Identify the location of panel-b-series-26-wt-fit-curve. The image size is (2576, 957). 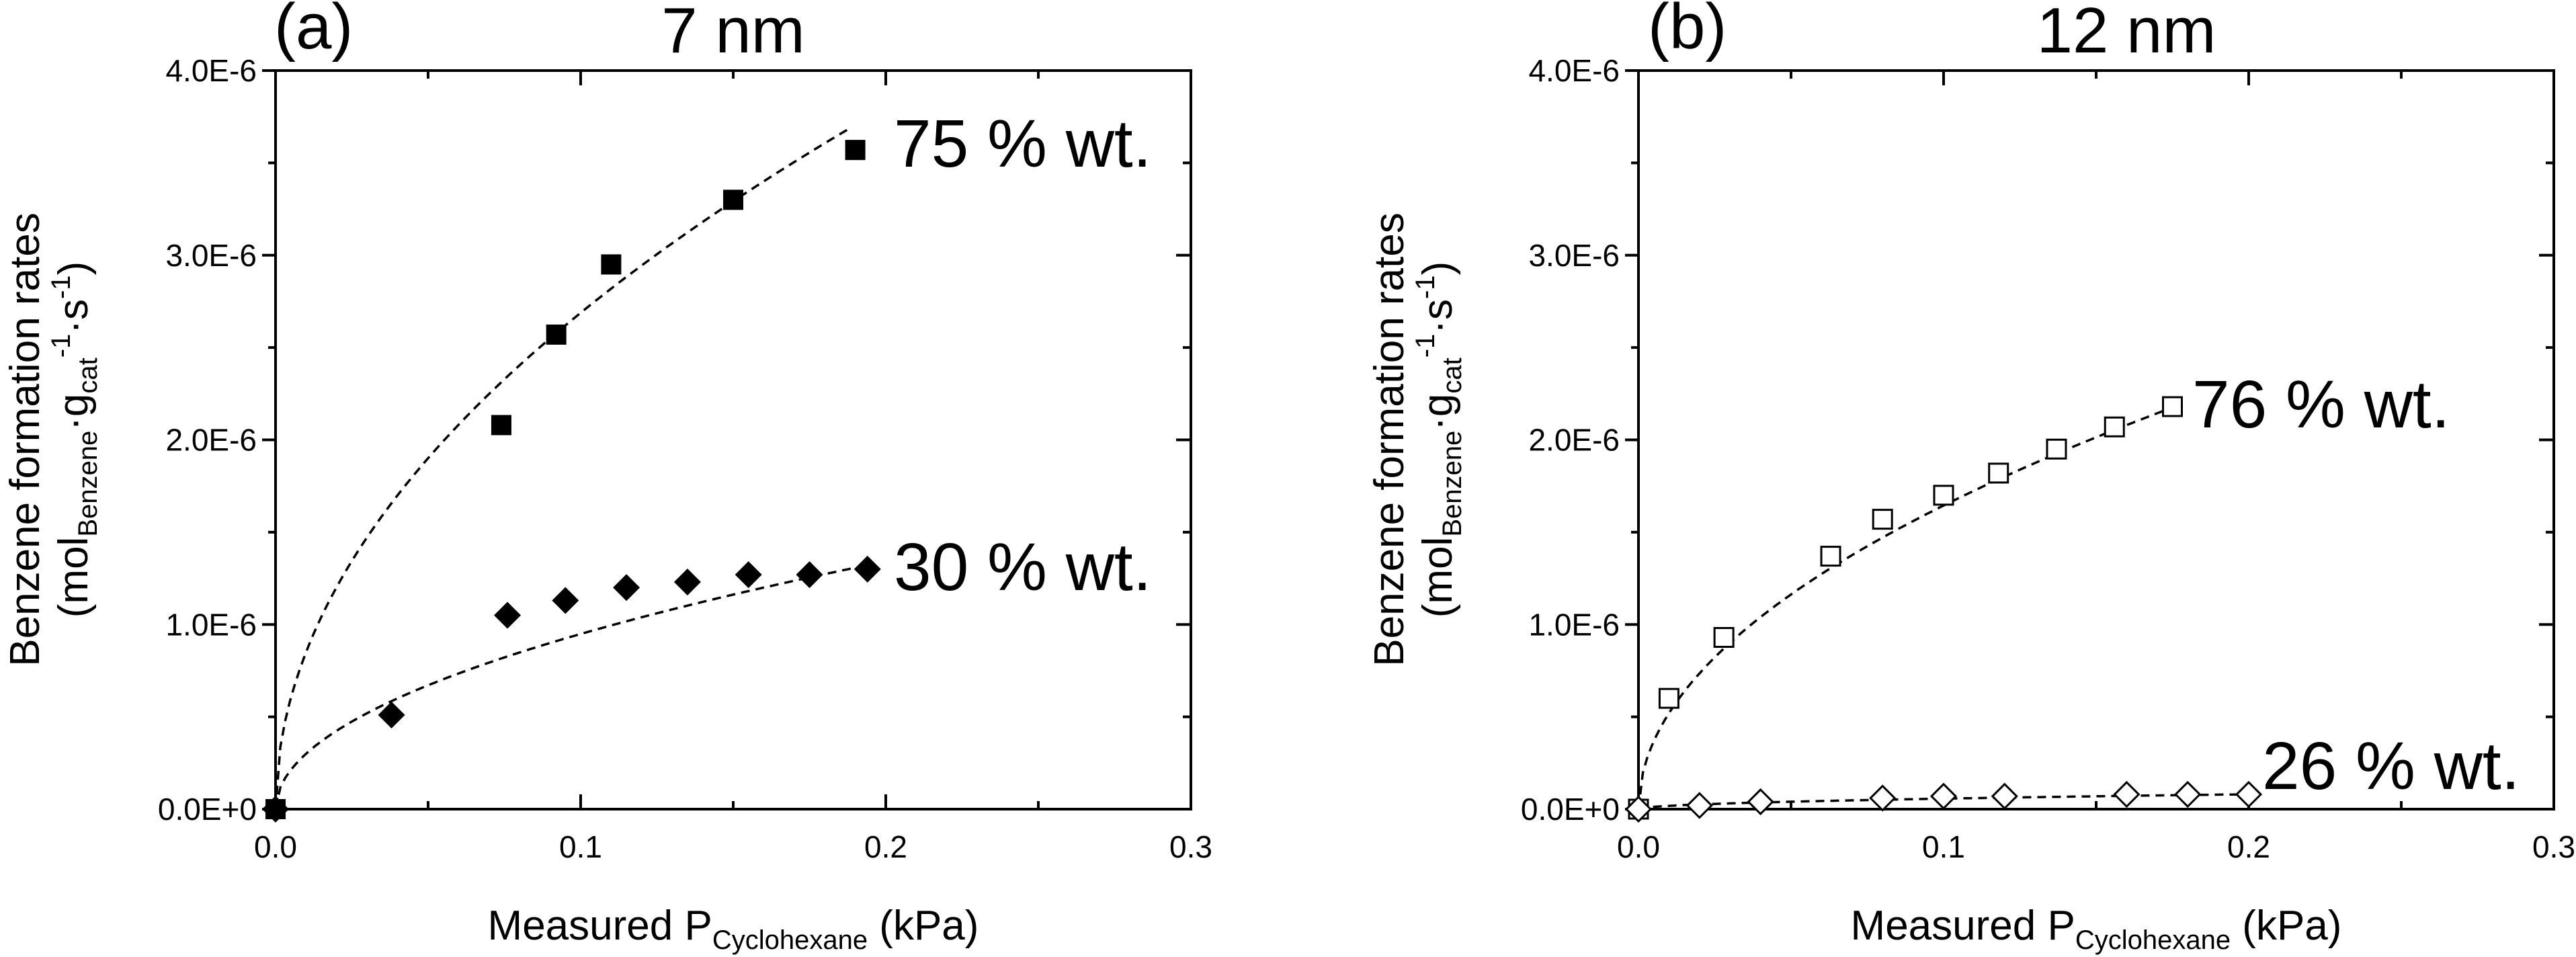
(1943, 801).